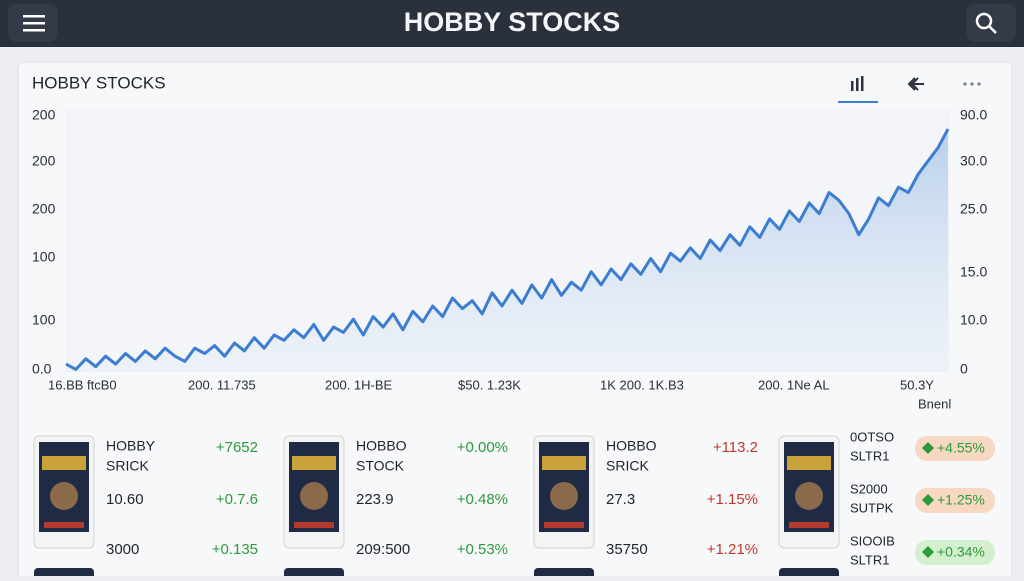 Image resolution: width=1024 pixels, height=581 pixels. I want to click on right-axis-label: 90.0, so click(973, 115).